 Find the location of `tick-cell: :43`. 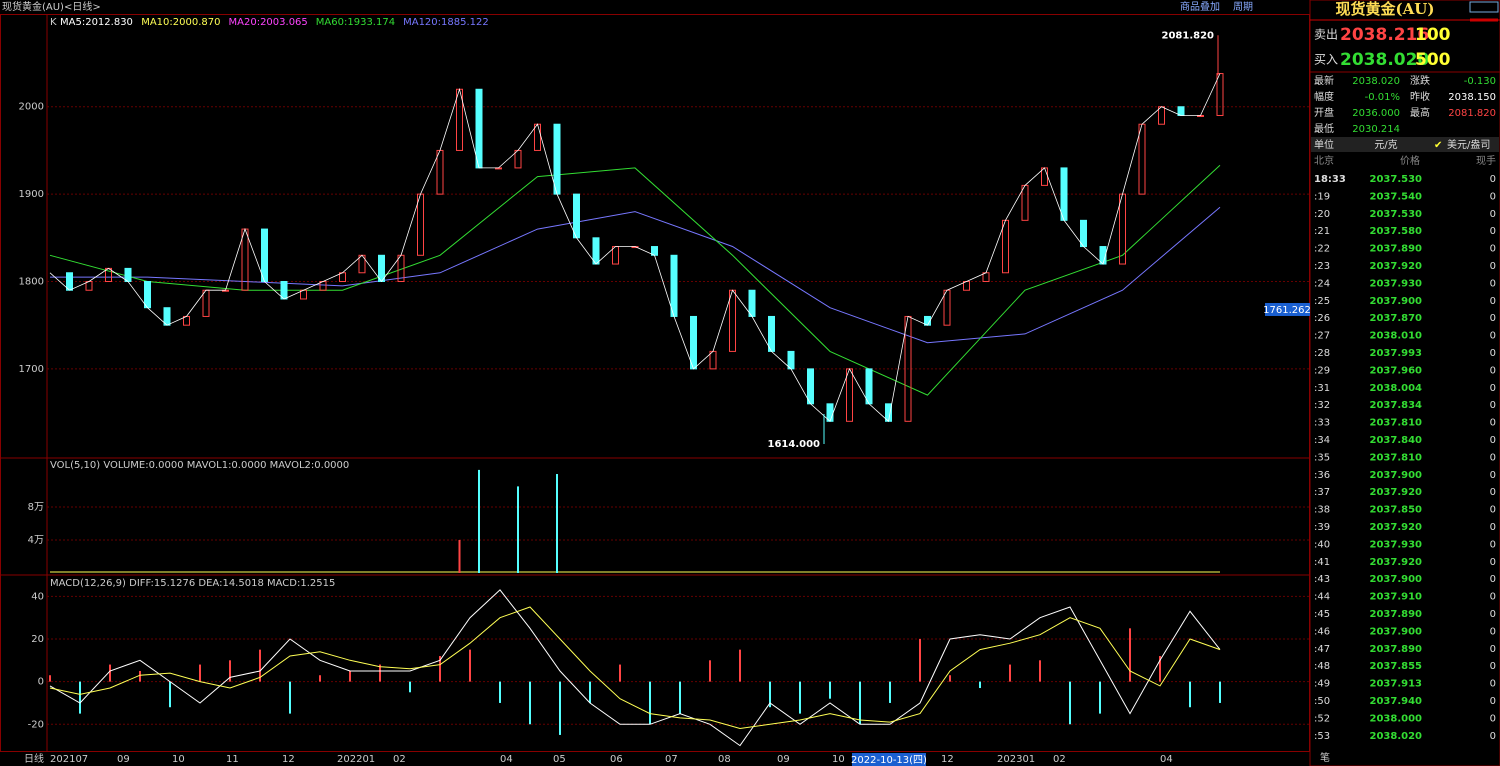

tick-cell: :43 is located at coordinates (1322, 579).